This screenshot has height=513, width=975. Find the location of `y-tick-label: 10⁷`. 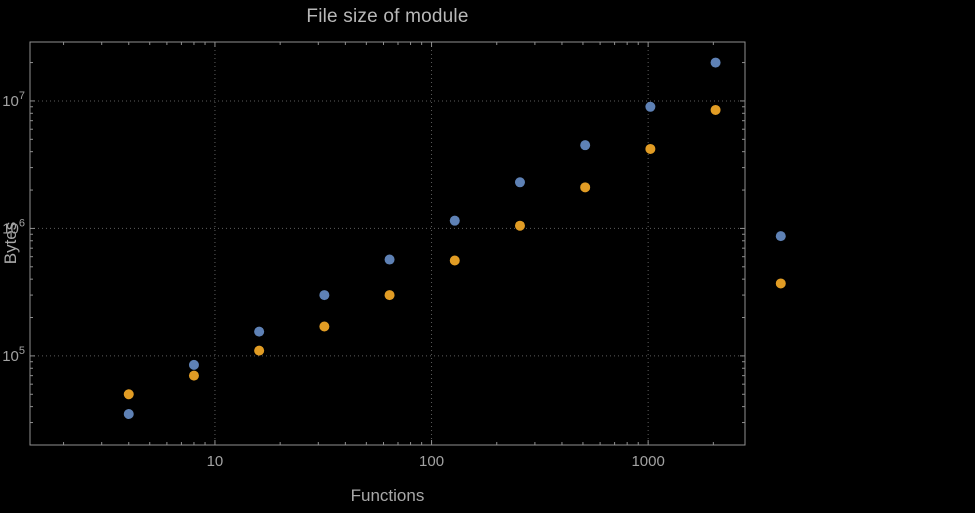

y-tick-label: 10⁷ is located at coordinates (13, 100).